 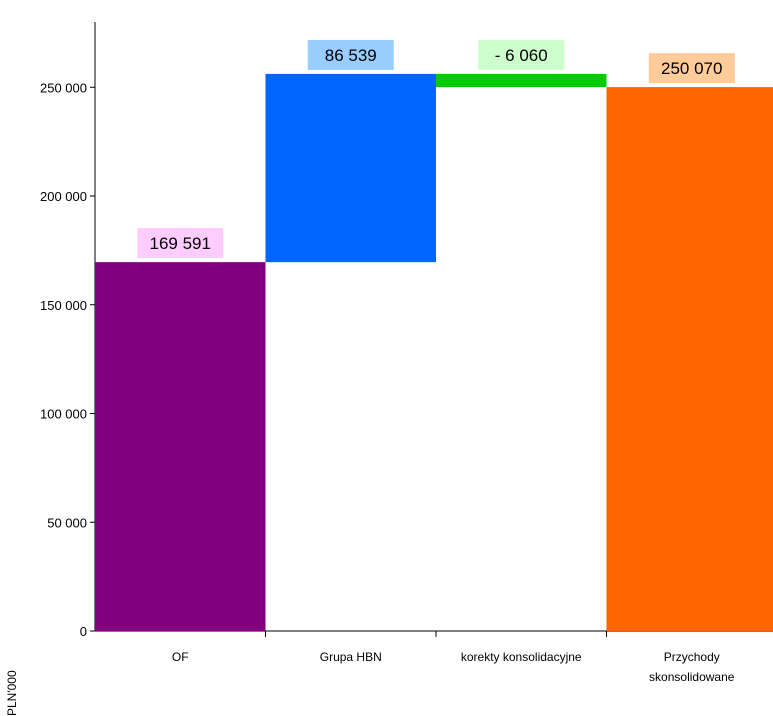 I want to click on x-tick-label: skonsolidowane, so click(x=692, y=677).